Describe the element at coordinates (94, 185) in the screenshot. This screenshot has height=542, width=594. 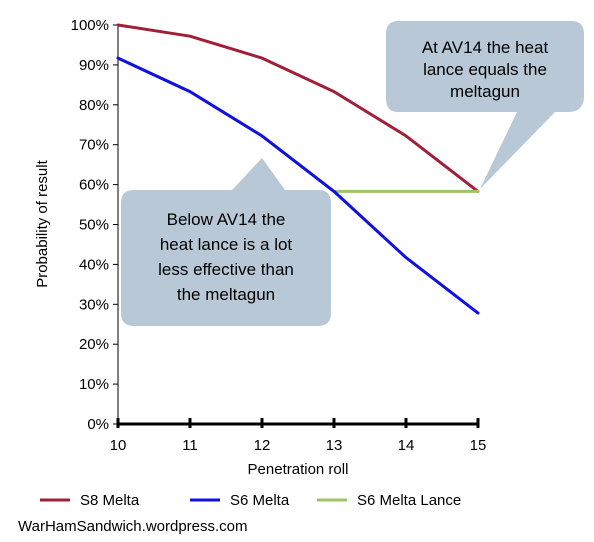
I see `y-tick-label: 60%` at that location.